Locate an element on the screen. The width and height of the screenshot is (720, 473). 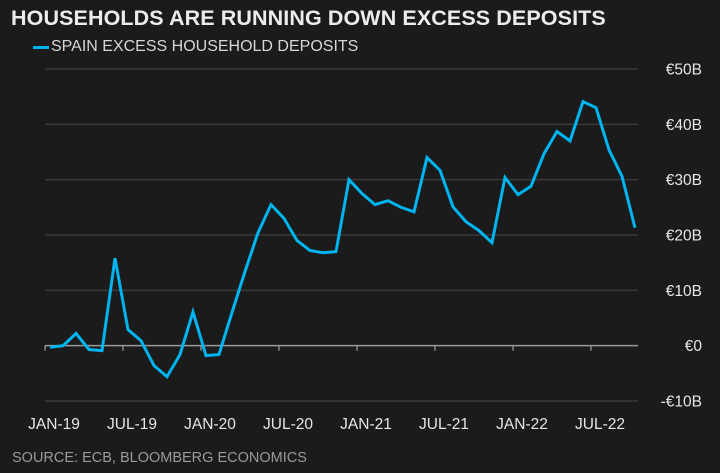
y-tick-label: -€10B is located at coordinates (681, 402).